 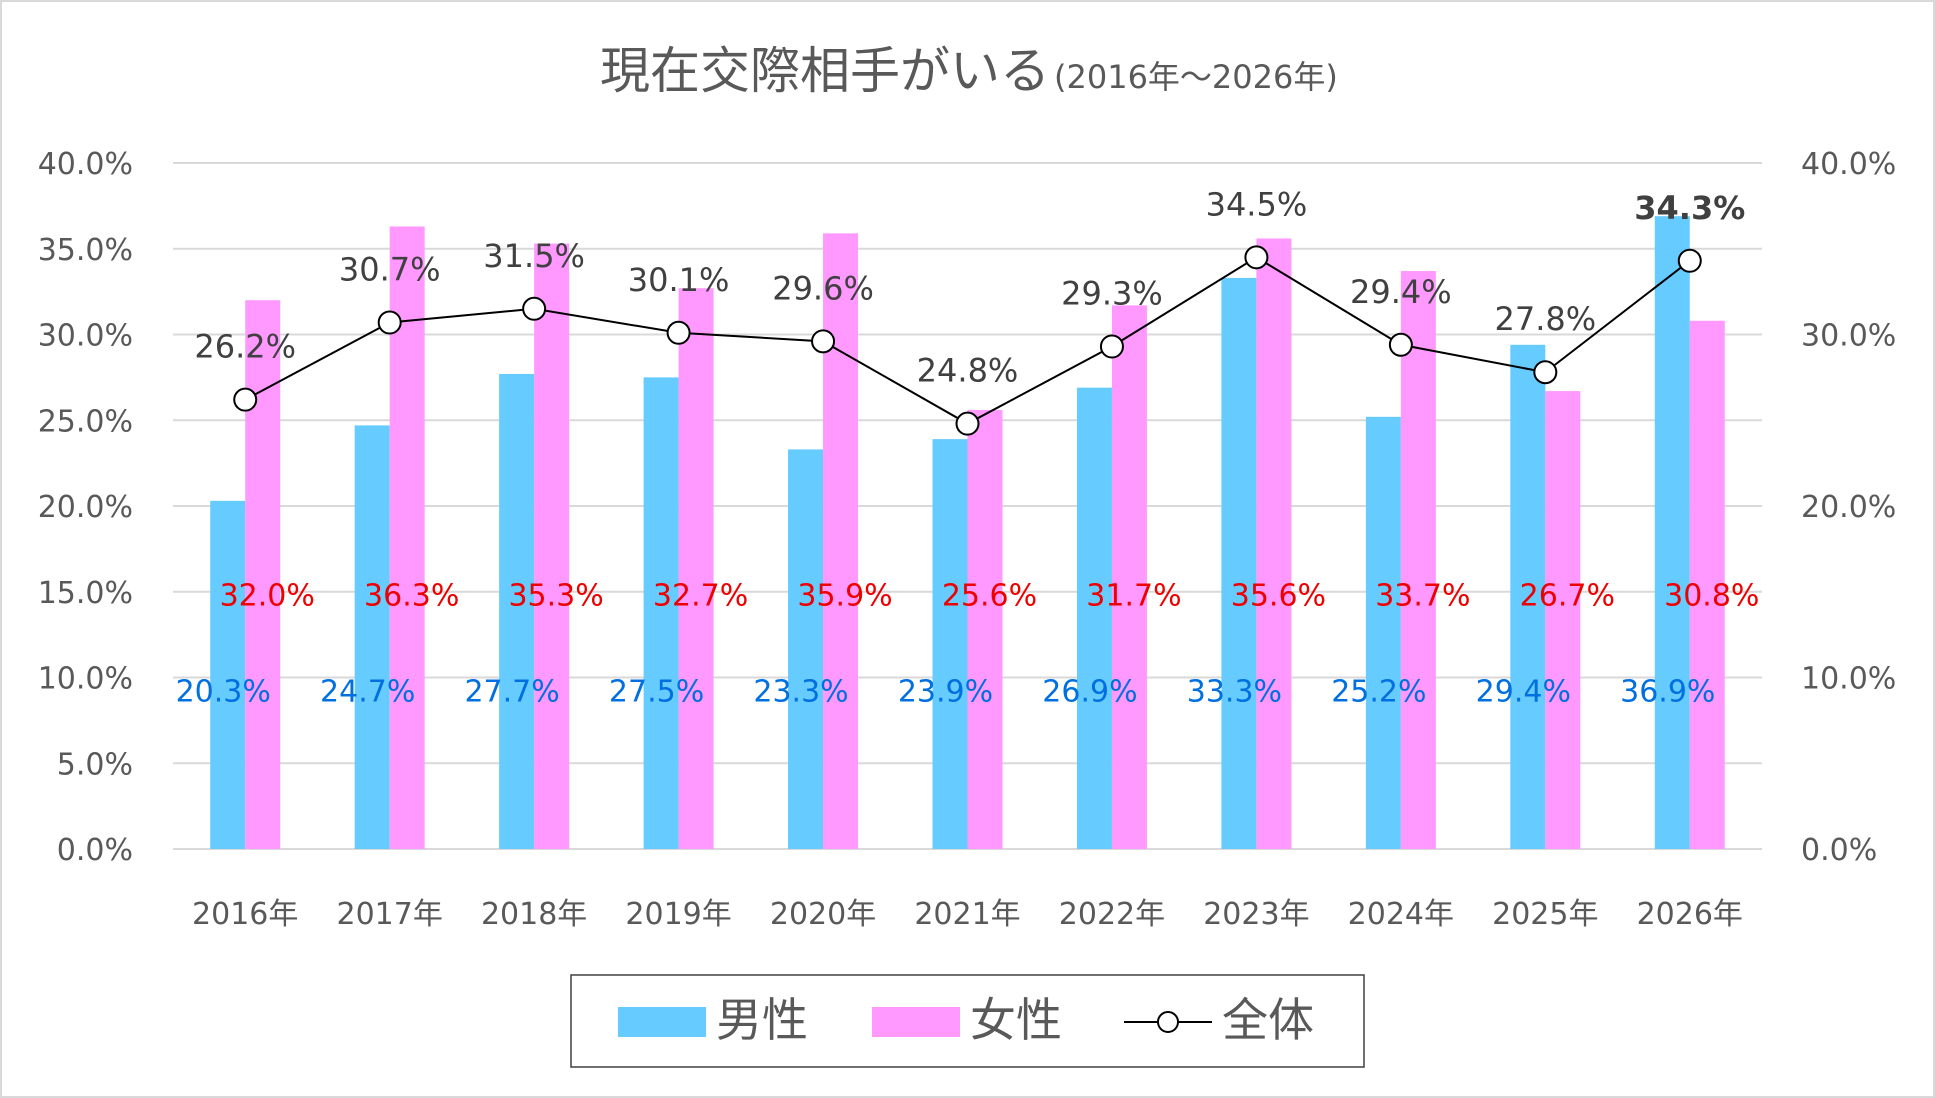 What do you see at coordinates (968, 371) in the screenshot?
I see `data-label-total: 24.8%` at bounding box center [968, 371].